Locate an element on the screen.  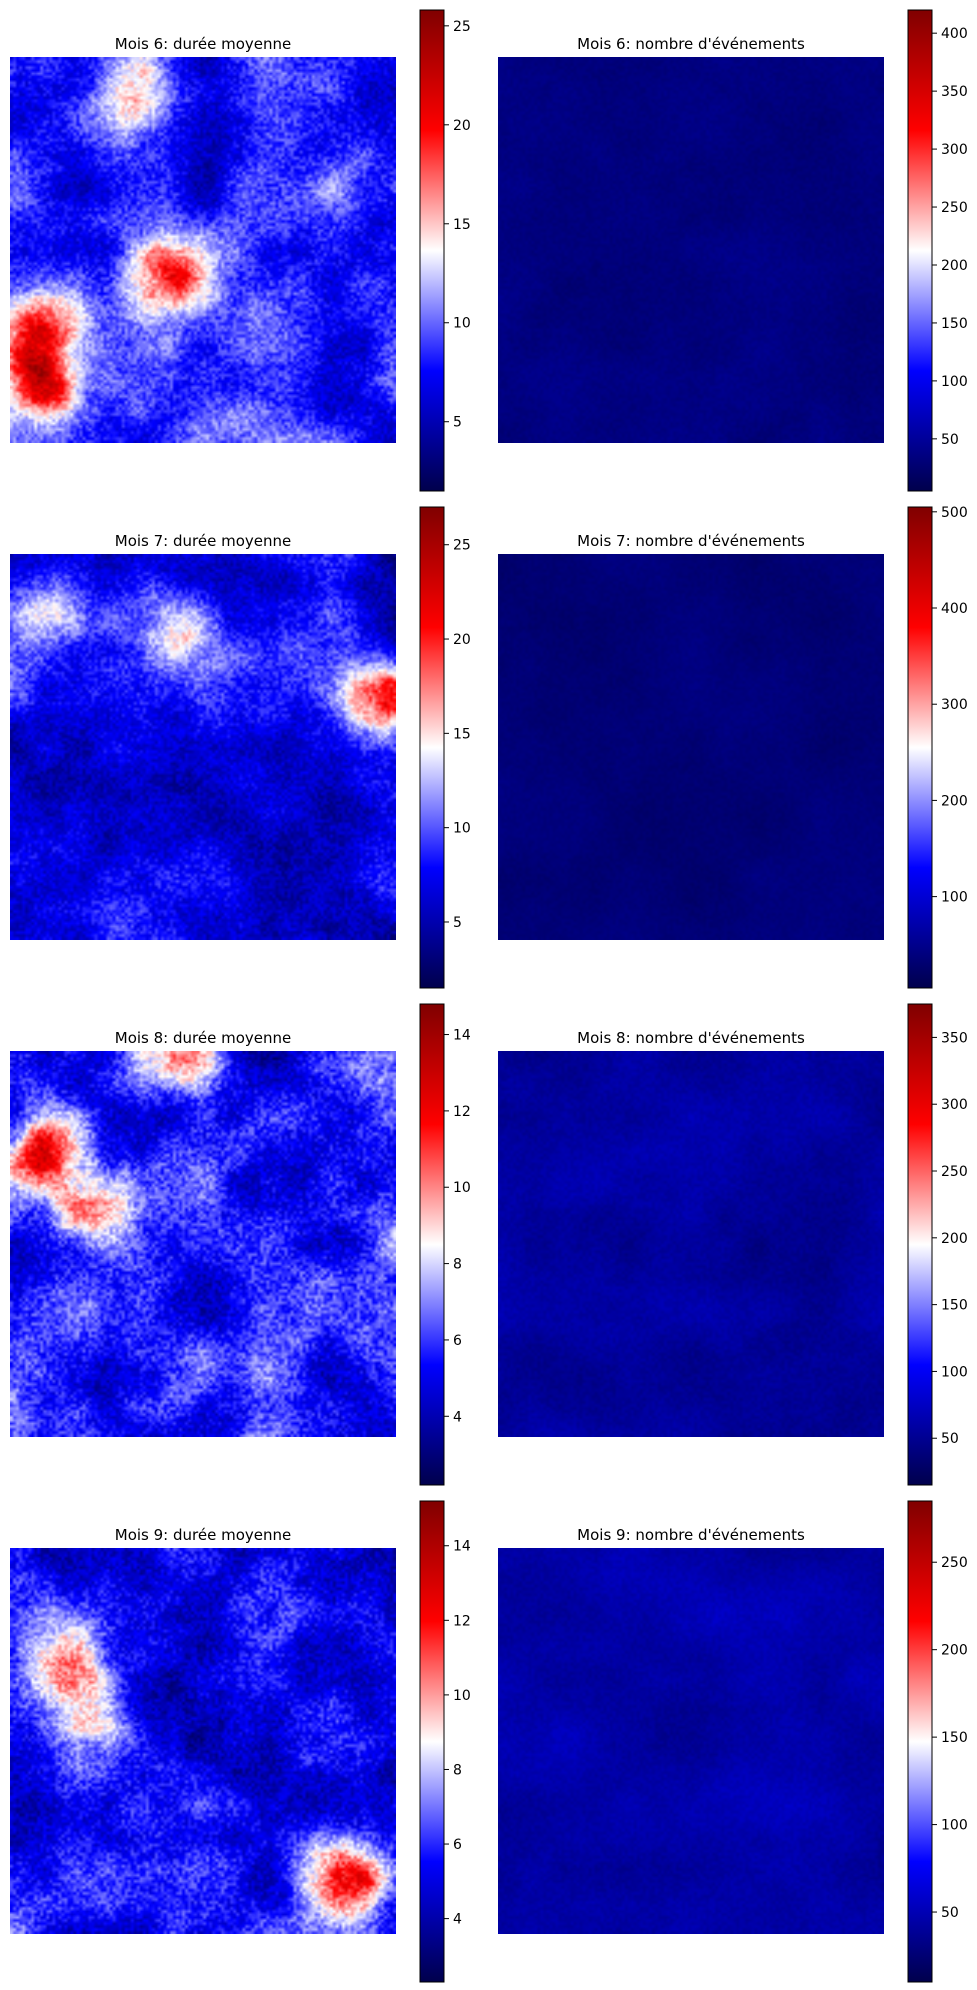
panel-title: Mois 8: nombre d'événements is located at coordinates (691, 1038).